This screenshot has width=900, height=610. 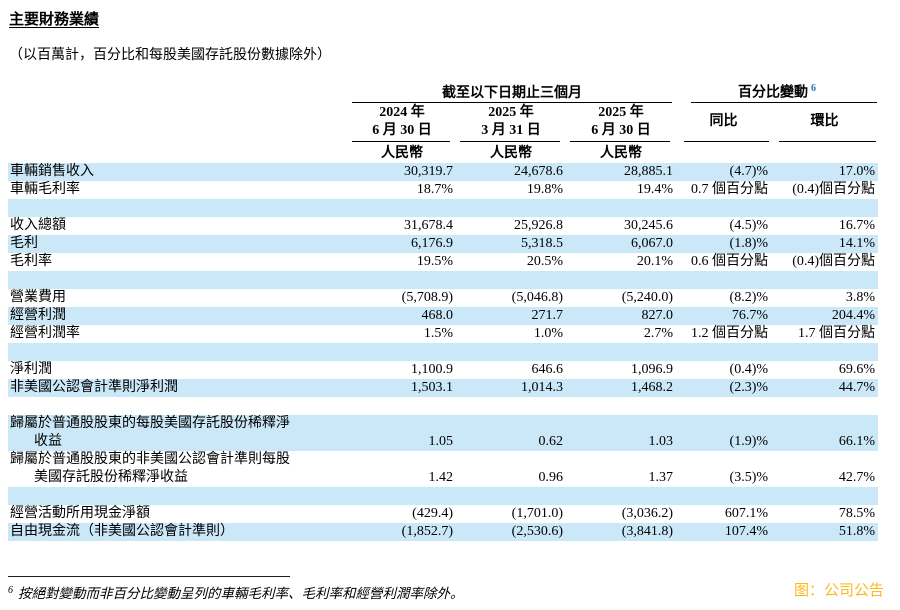 What do you see at coordinates (857, 513) in the screenshot?
I see `cell-value: 78.5%` at bounding box center [857, 513].